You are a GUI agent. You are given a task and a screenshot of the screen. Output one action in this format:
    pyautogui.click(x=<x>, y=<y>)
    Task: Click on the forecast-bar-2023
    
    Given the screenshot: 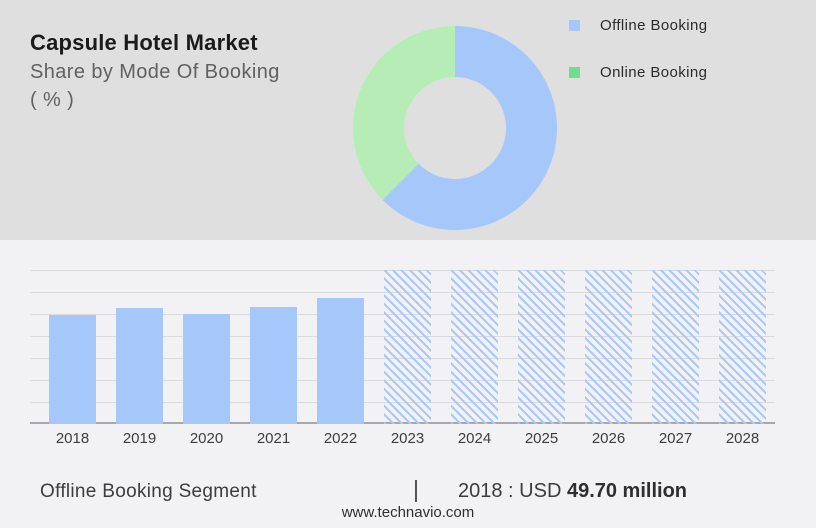 What is the action you would take?
    pyautogui.click(x=407, y=347)
    